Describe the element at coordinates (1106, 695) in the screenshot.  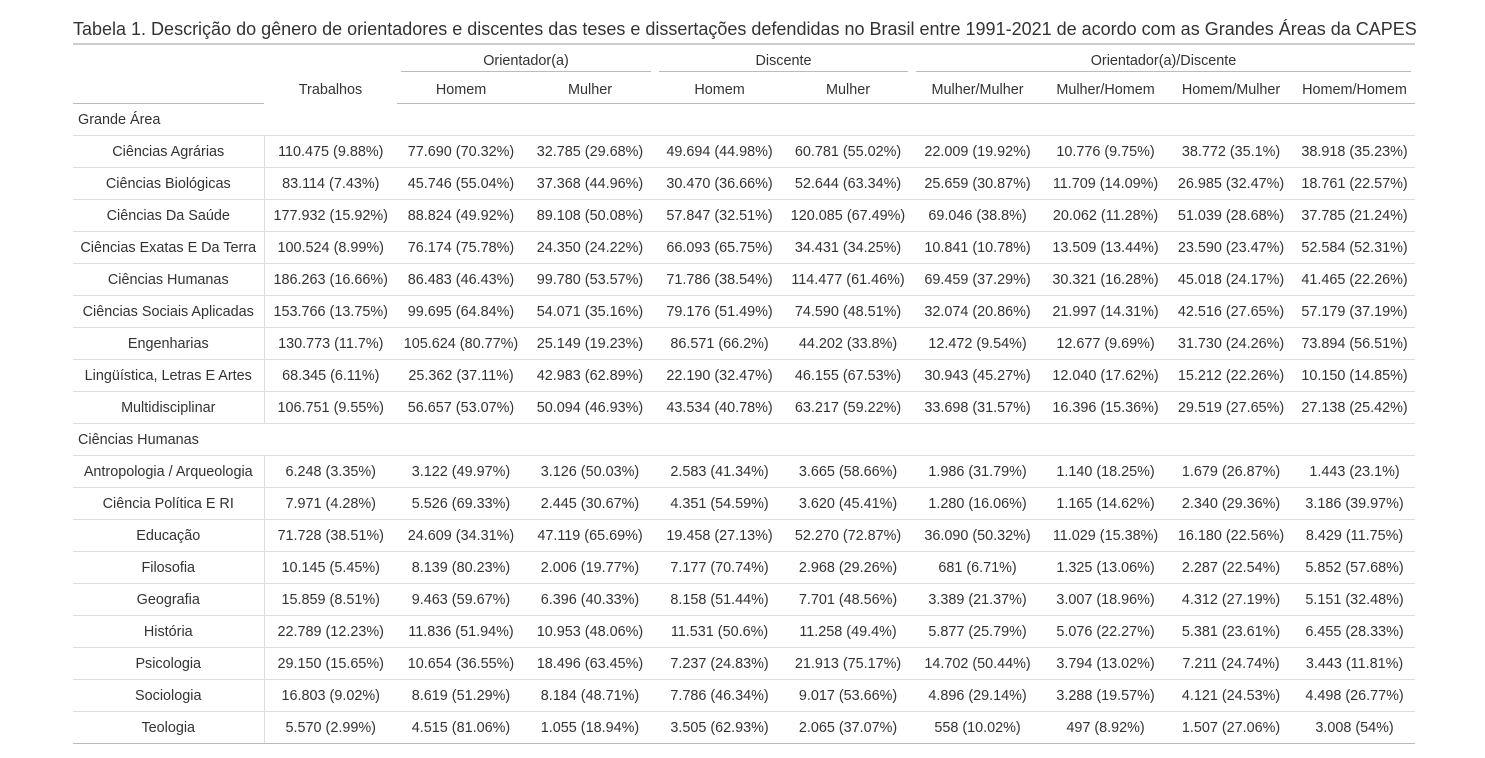
I see `table-cell: 3.288 (19.57%)` at that location.